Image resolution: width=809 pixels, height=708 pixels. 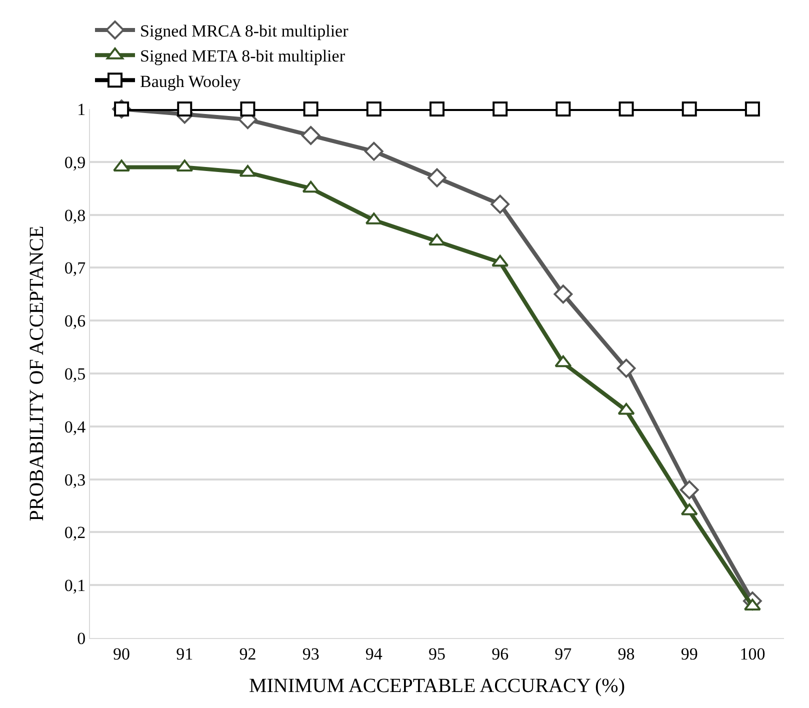 What do you see at coordinates (75, 321) in the screenshot?
I see `y-tick-label: 0,6` at bounding box center [75, 321].